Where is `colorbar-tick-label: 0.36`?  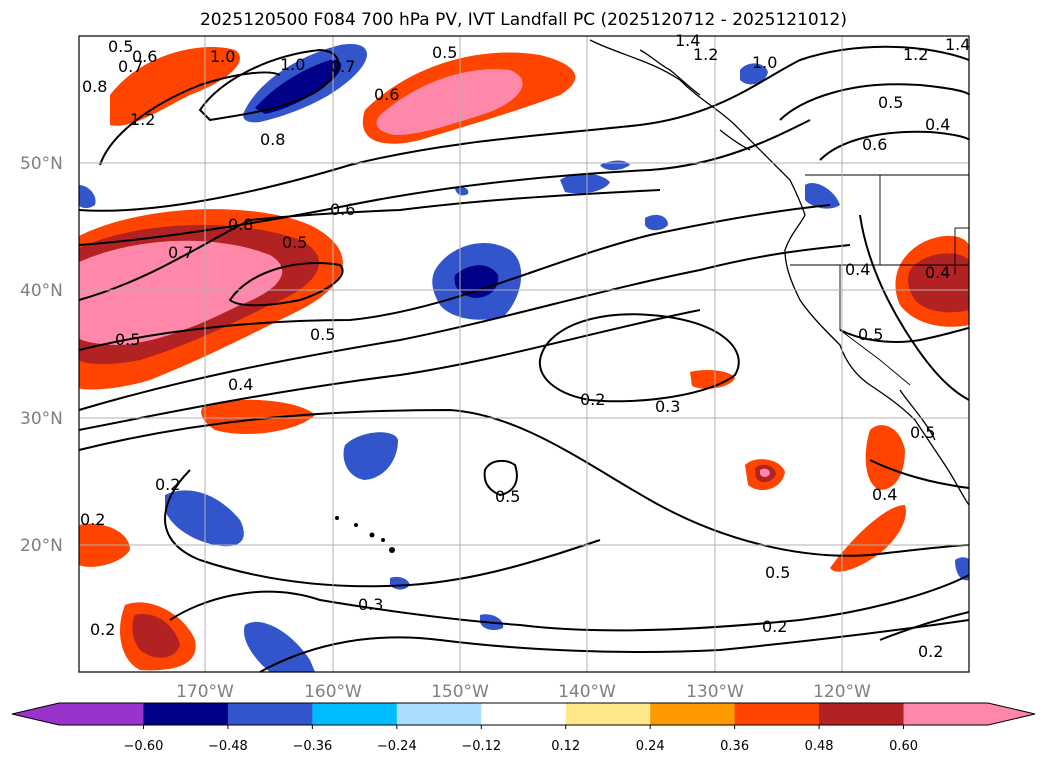
colorbar-tick-label: 0.36 is located at coordinates (734, 746).